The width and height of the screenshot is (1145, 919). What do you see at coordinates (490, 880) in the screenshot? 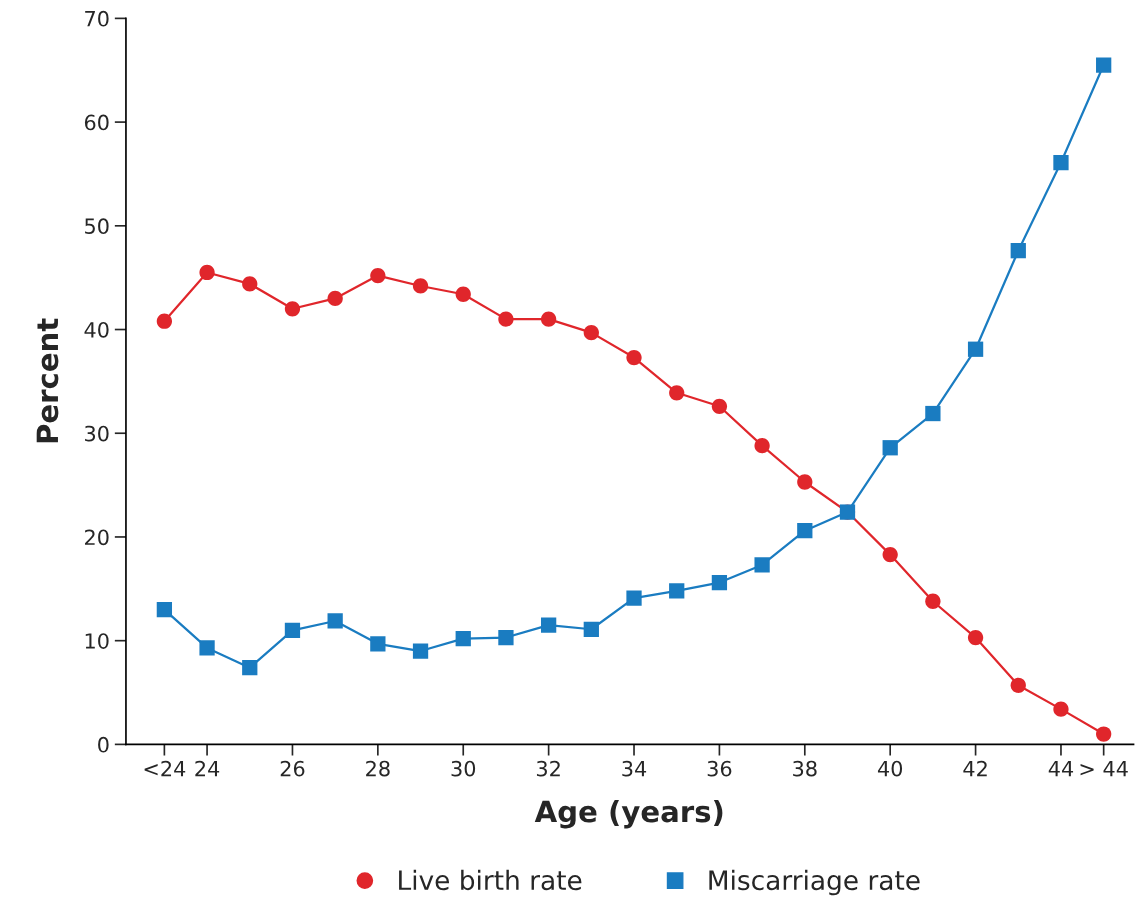
I see `legend-label: Live birth rate` at bounding box center [490, 880].